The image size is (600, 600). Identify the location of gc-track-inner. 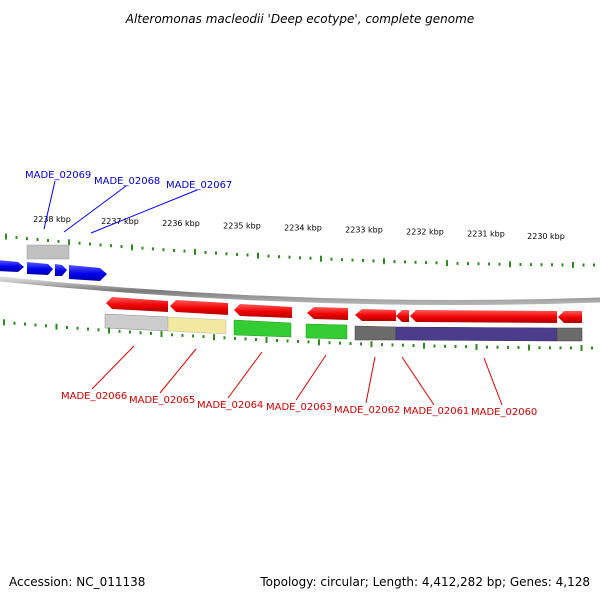
(298, 335).